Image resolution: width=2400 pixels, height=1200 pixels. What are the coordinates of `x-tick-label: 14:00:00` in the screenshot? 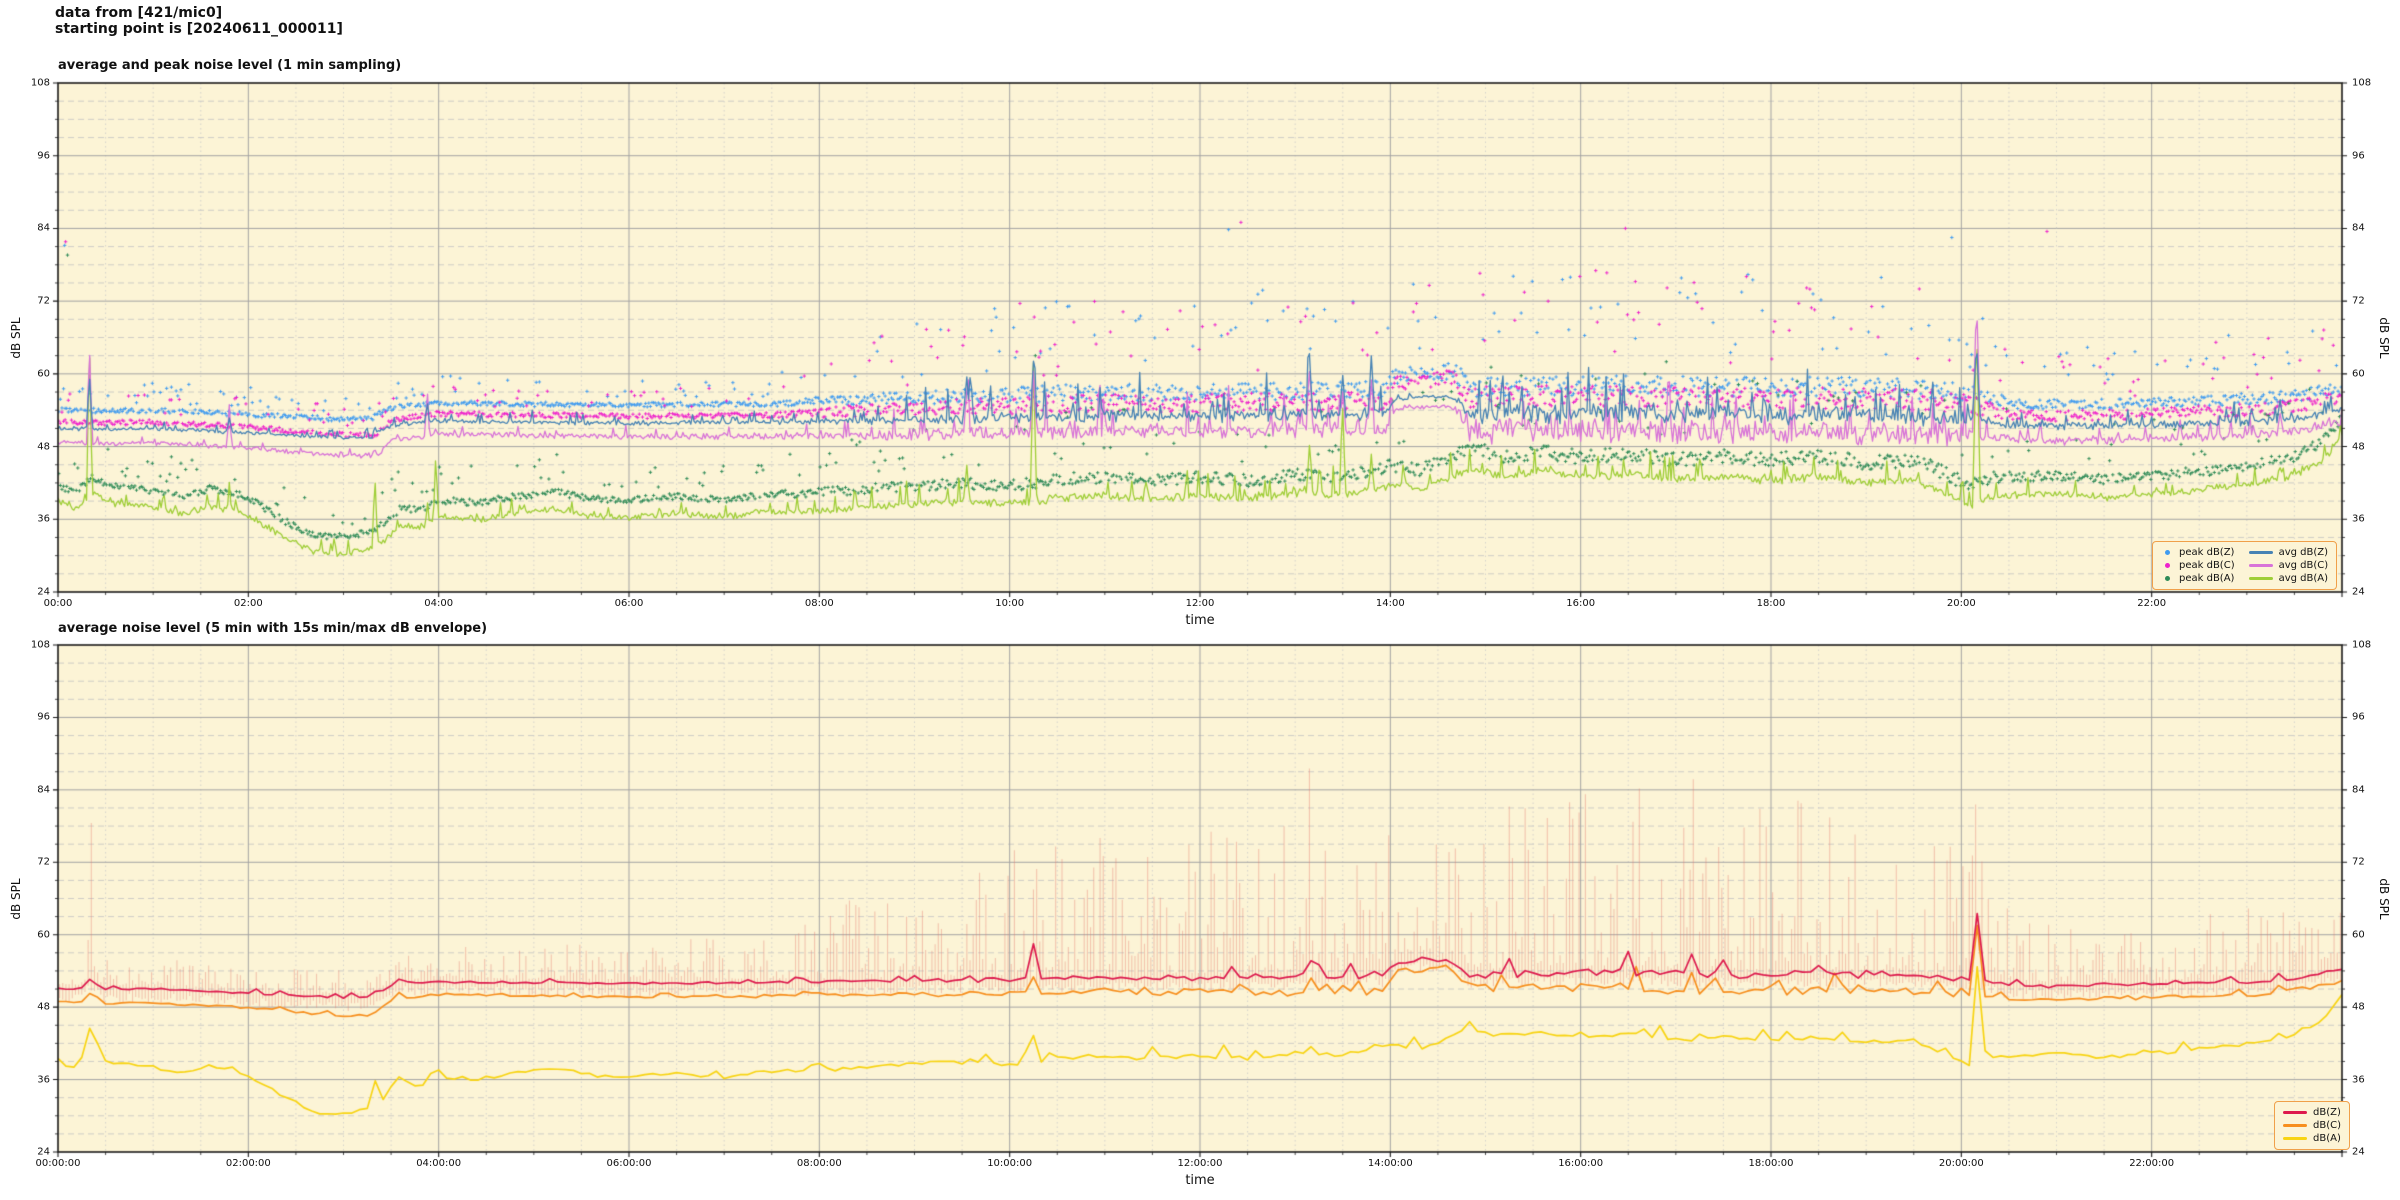 It's located at (1390, 1163).